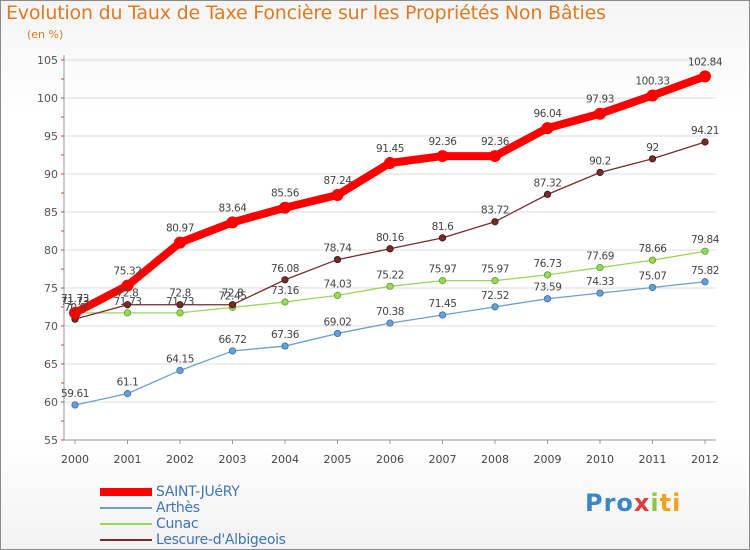 The width and height of the screenshot is (750, 550). I want to click on point-cunac-2001, so click(127, 313).